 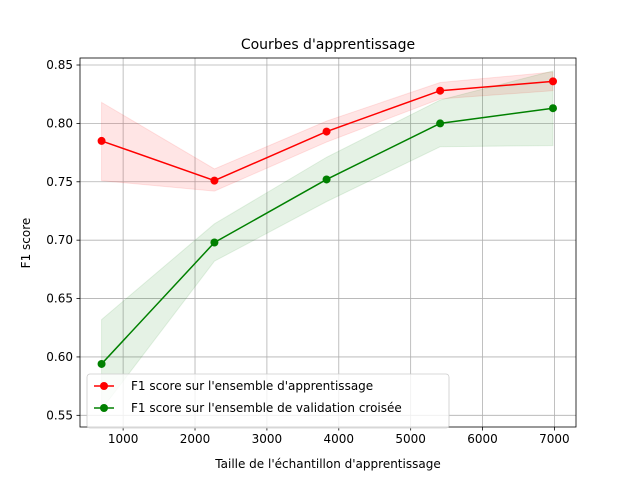 I want to click on x-axis-ticks: 1000 2000 3000 4000 5000 6000 7000, so click(x=339, y=436).